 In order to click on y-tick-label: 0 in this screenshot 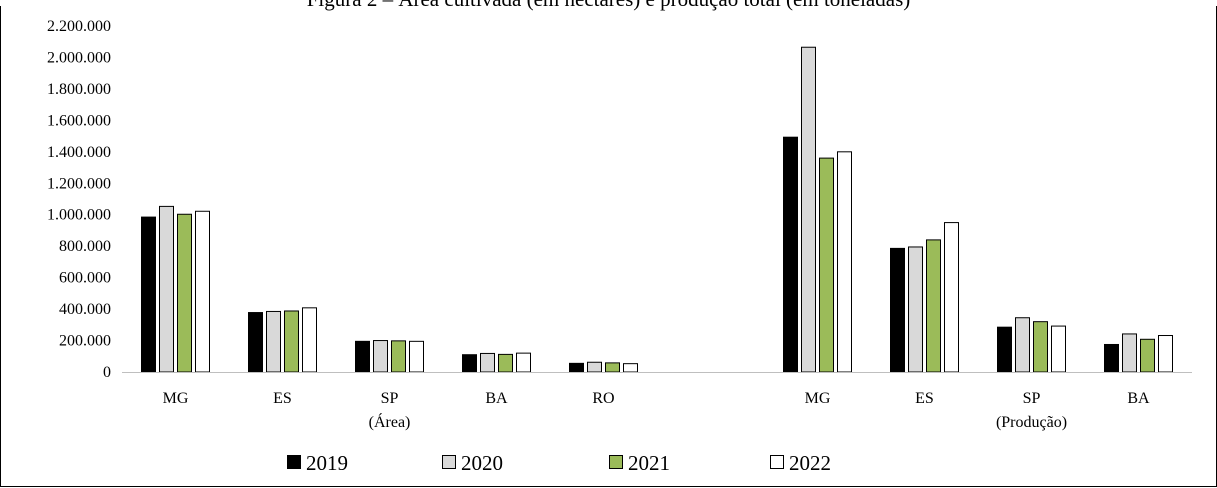, I will do `click(107, 372)`.